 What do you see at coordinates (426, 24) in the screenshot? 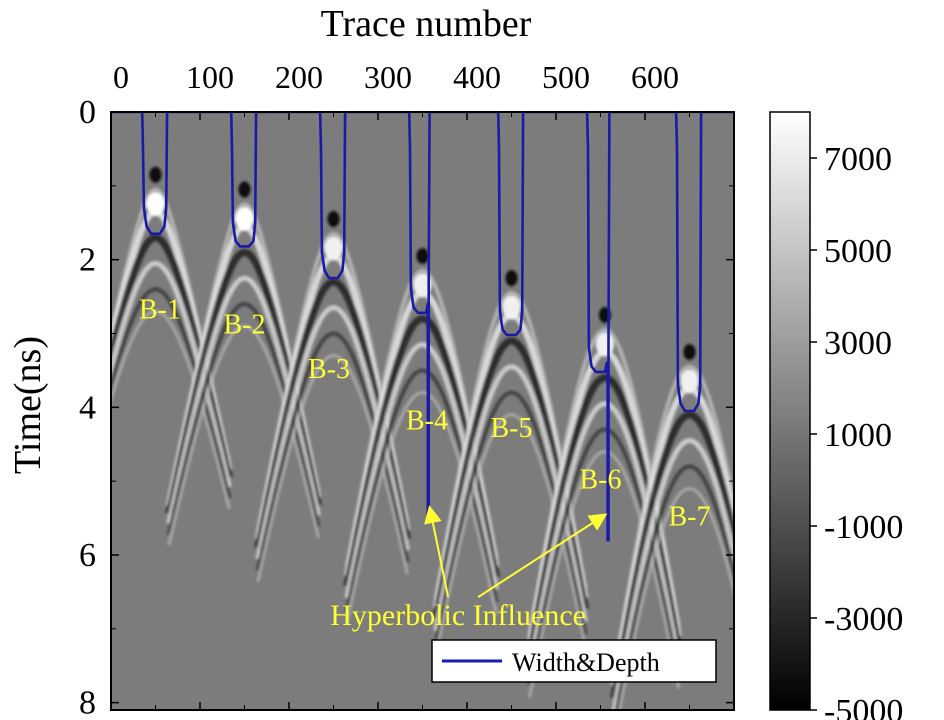
I see `x-axis-title: Trace number` at bounding box center [426, 24].